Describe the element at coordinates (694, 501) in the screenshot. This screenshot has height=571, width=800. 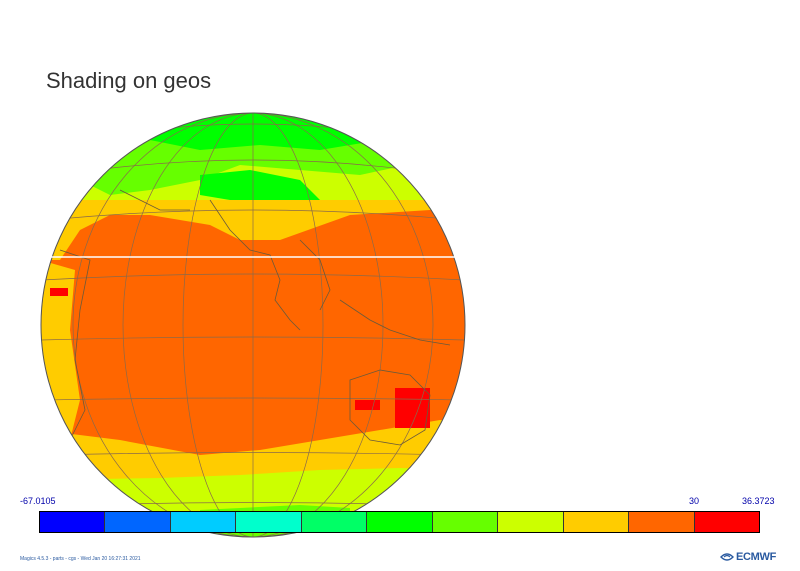
I see `colorbar-mid-label: 30` at that location.